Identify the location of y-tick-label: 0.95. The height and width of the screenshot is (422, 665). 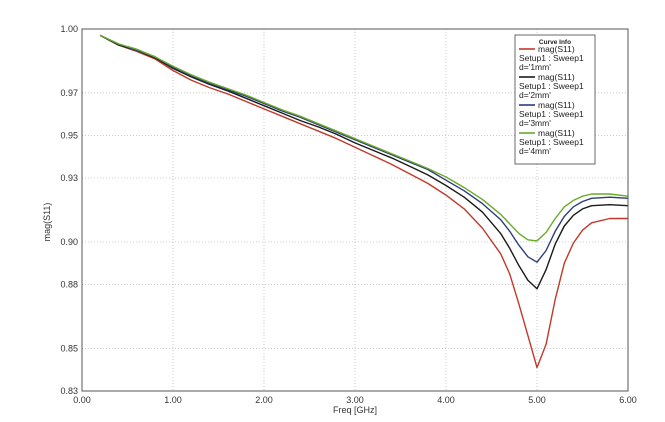
(69, 135).